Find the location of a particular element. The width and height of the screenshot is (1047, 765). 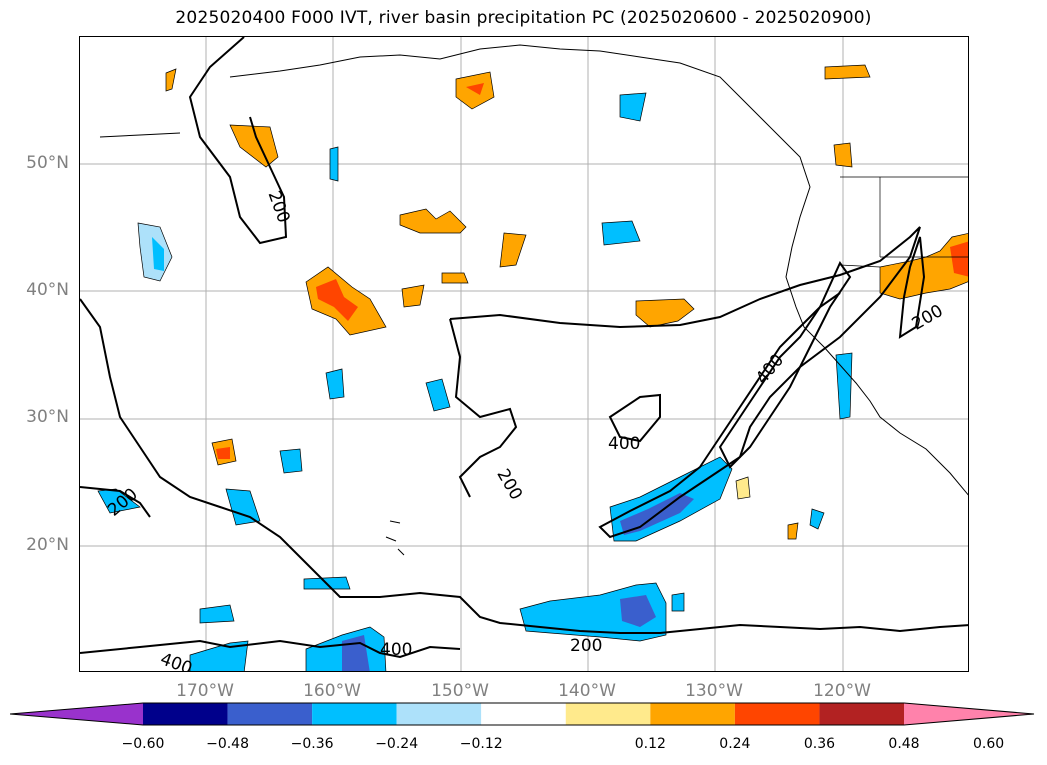

colorbar-tick-label: −0.12 is located at coordinates (481, 744).